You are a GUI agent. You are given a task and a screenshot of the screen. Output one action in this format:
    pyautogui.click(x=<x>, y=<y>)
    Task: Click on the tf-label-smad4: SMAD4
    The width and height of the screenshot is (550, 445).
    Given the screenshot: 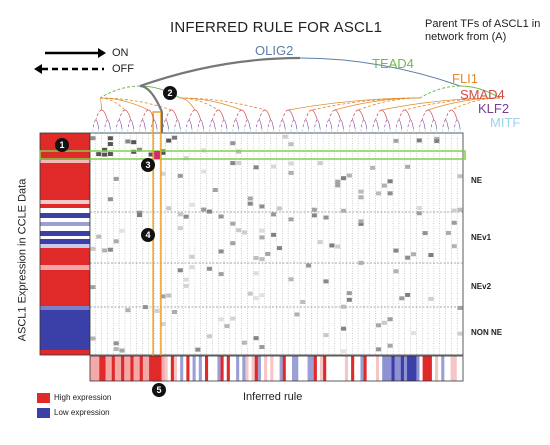 What is the action you would take?
    pyautogui.click(x=482, y=94)
    